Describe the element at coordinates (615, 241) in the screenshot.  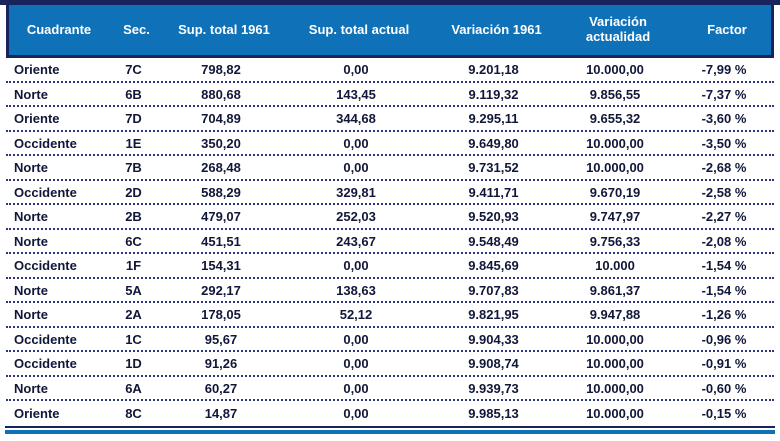
I see `table-cell-variacion-actualidad: 9.756,33` at that location.